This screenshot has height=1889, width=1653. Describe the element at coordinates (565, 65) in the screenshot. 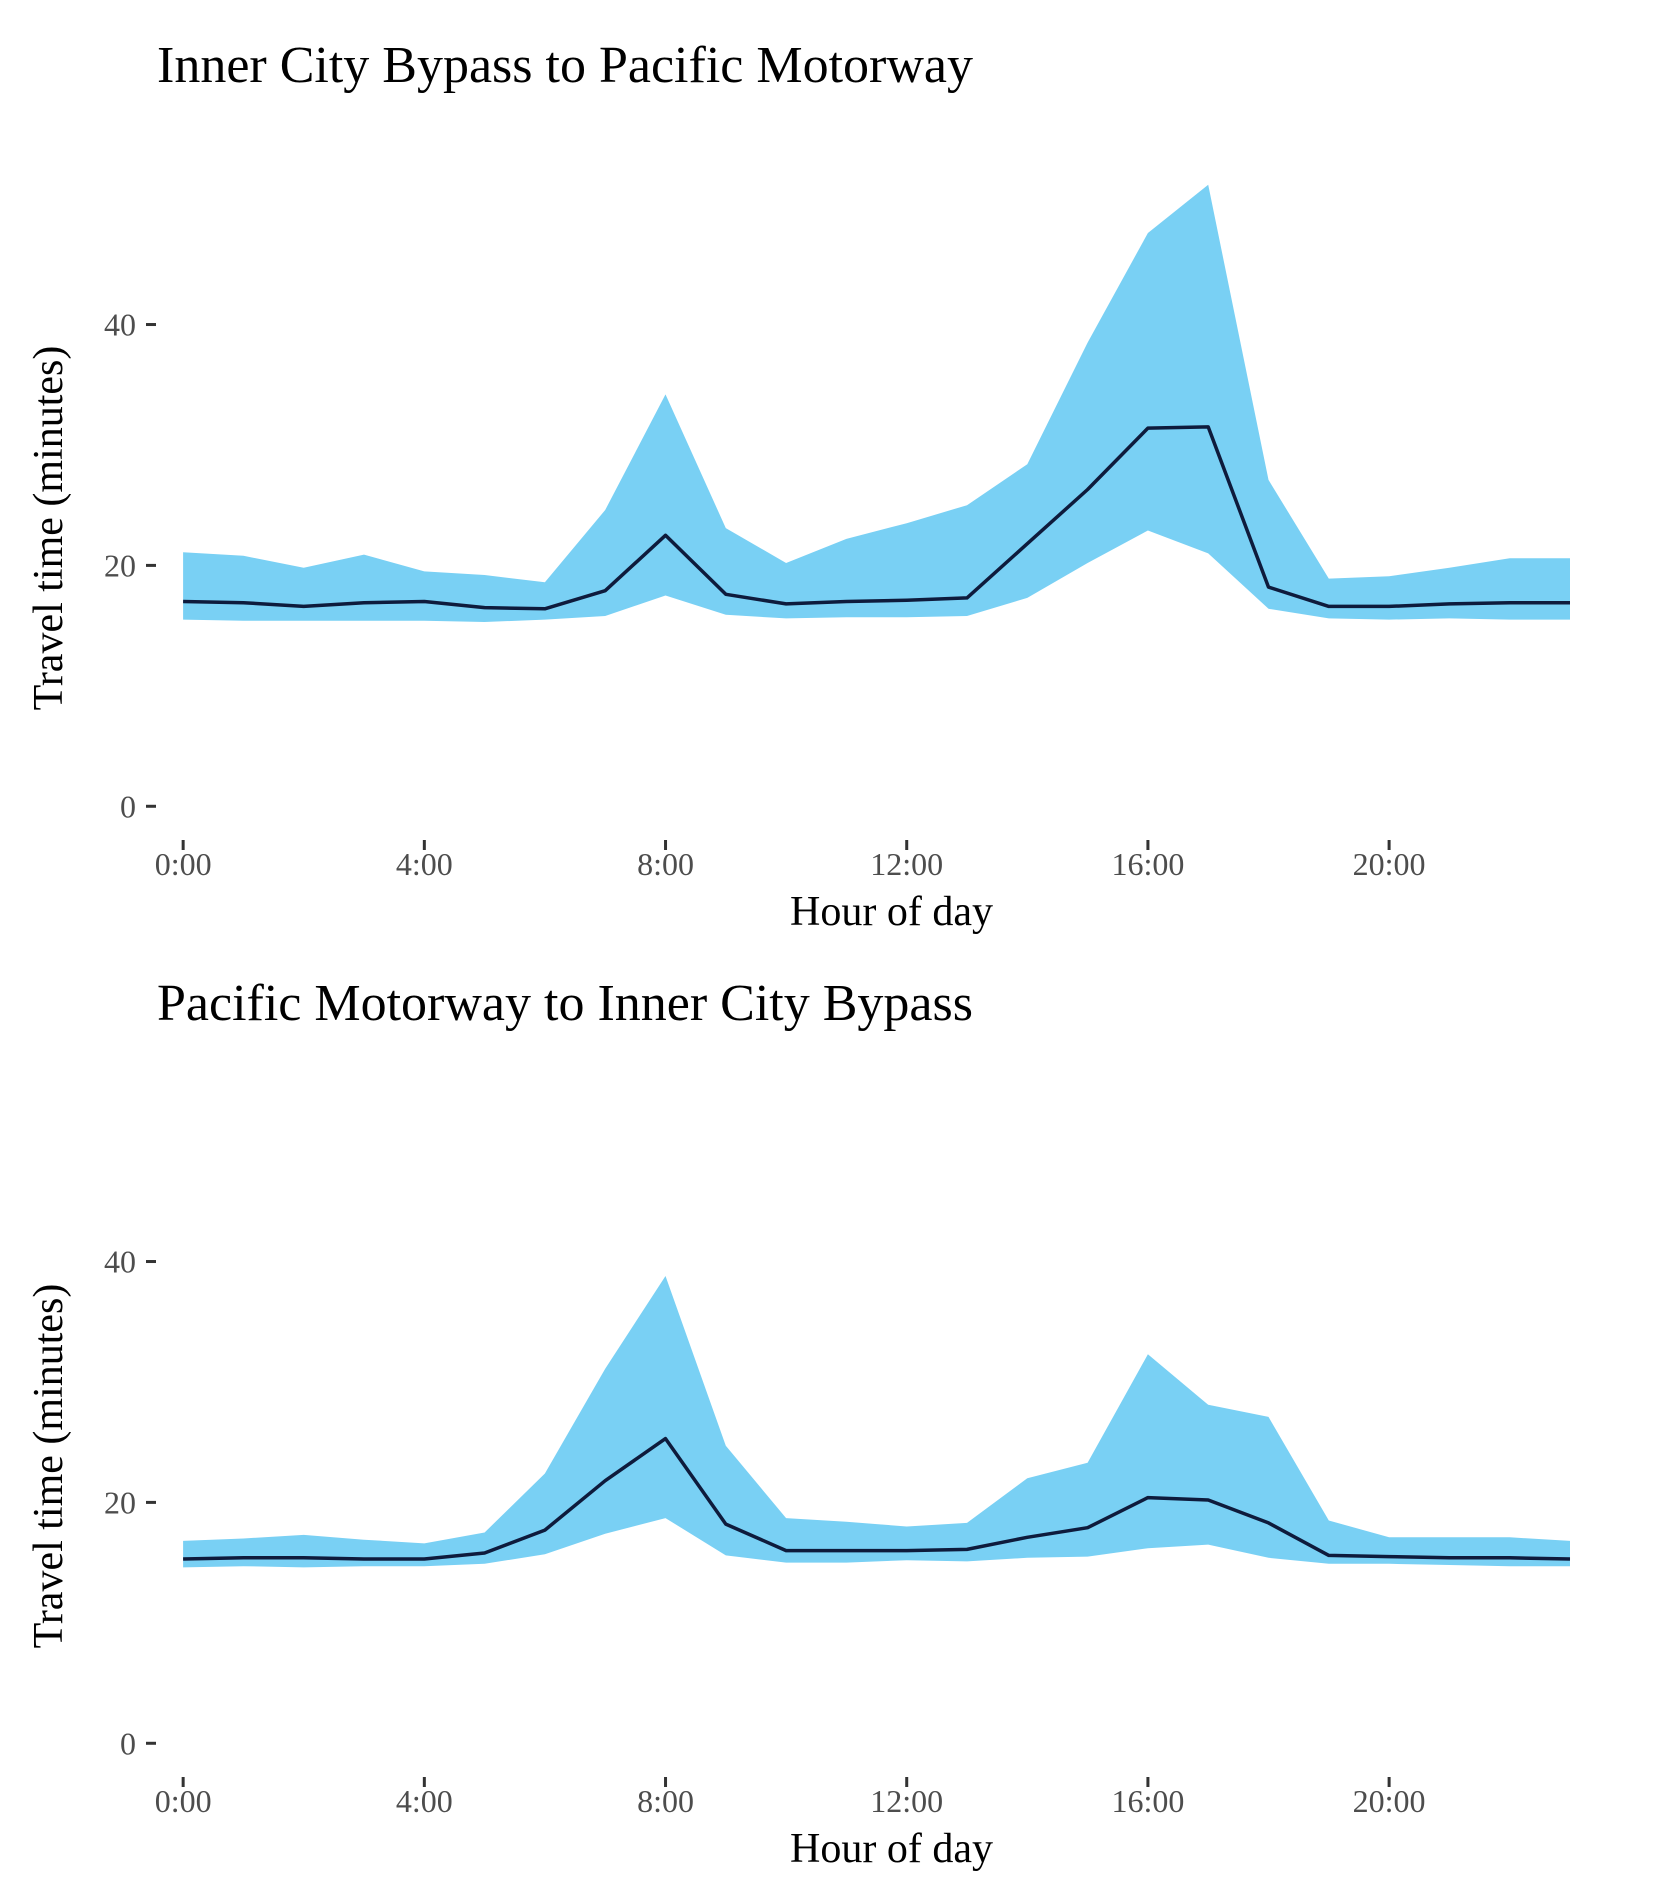

I see `chart-title: Inner City Bypass to Pacific Motorway` at that location.